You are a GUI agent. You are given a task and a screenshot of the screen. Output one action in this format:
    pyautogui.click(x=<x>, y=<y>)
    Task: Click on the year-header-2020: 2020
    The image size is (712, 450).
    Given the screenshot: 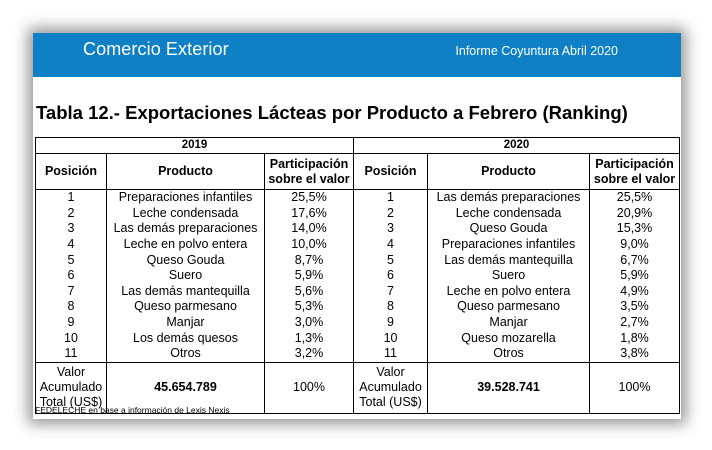 What is the action you would take?
    pyautogui.click(x=517, y=145)
    